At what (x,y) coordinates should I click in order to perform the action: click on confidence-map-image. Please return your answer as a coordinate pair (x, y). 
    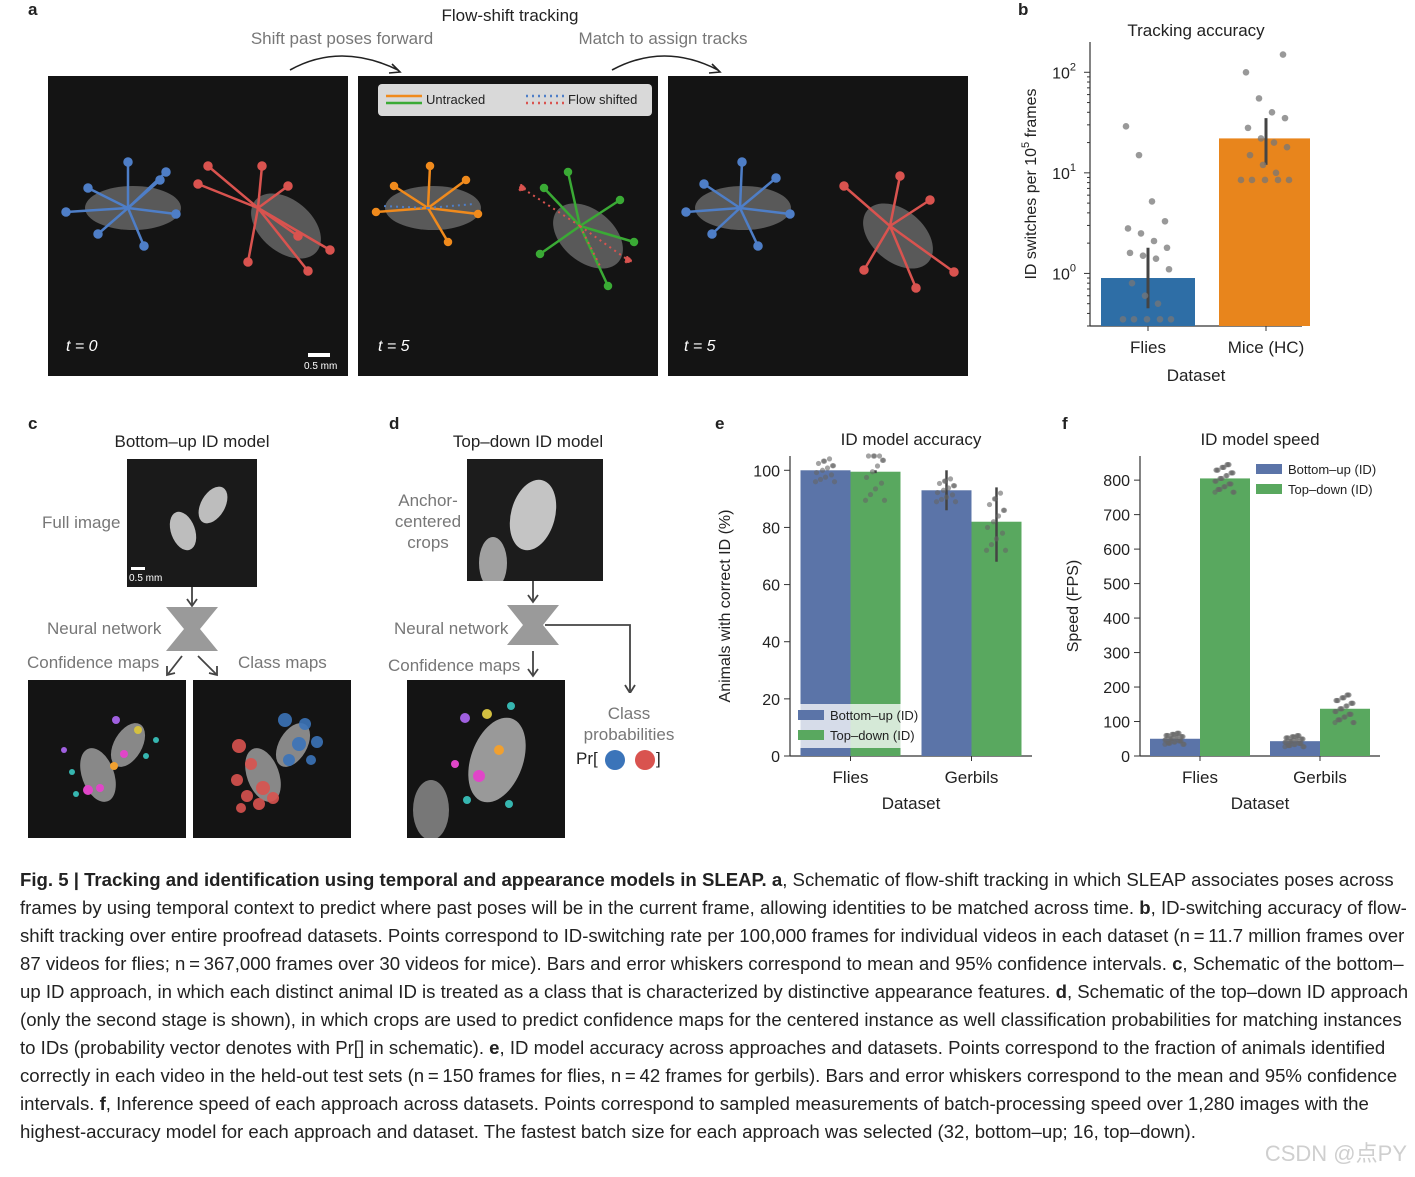
    Looking at the image, I should click on (107, 759).